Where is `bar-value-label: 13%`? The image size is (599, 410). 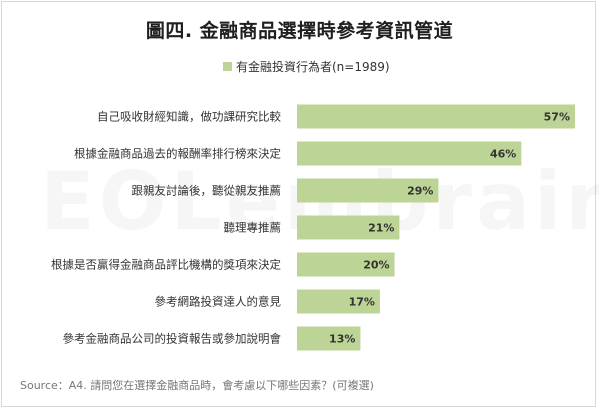
bar-value-label: 13% is located at coordinates (342, 339).